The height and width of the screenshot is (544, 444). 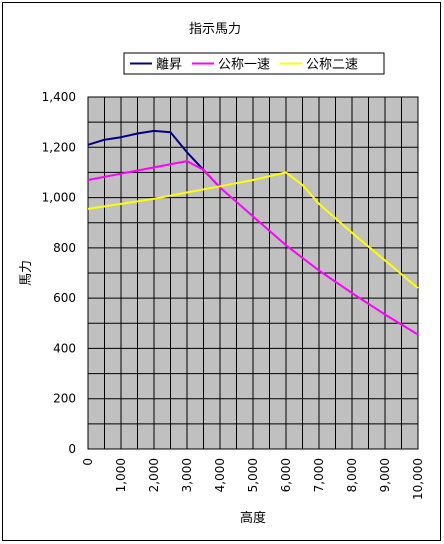 I want to click on chart-title: 指示馬力, so click(x=215, y=29).